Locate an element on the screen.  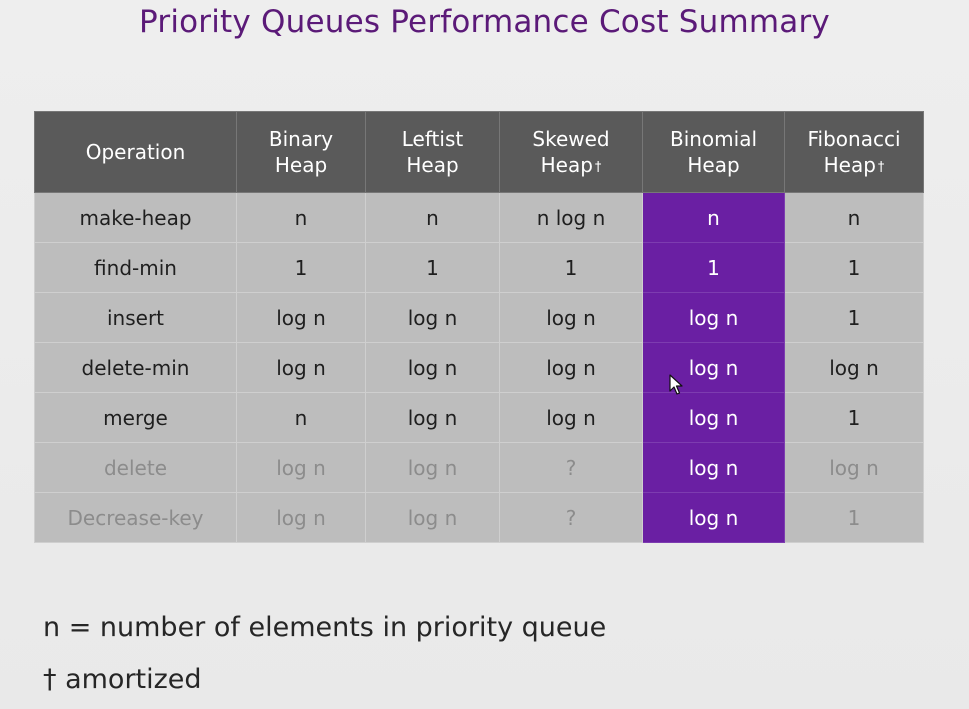
n-definition-note: n = number of elements in priority queue is located at coordinates (325, 627).